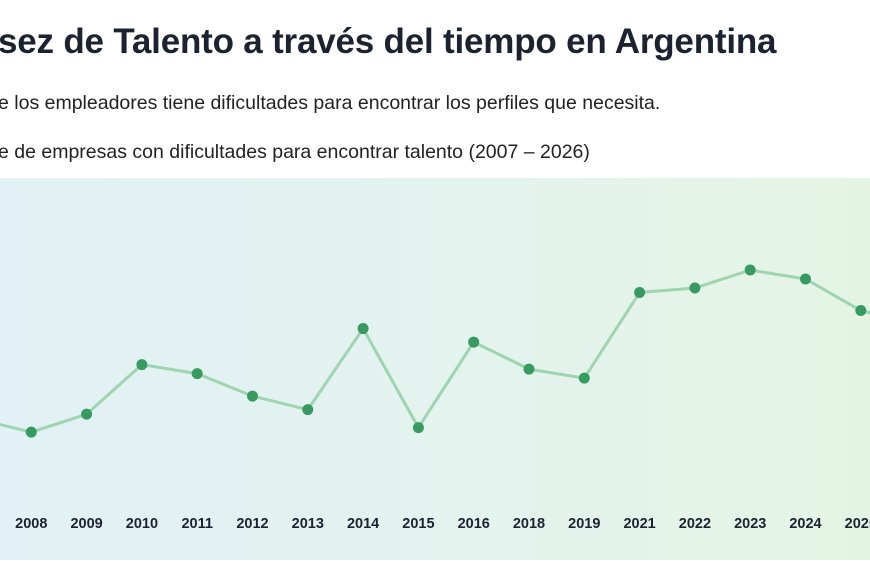 Image resolution: width=870 pixels, height=580 pixels. What do you see at coordinates (308, 524) in the screenshot?
I see `x-tick-label: 2013` at bounding box center [308, 524].